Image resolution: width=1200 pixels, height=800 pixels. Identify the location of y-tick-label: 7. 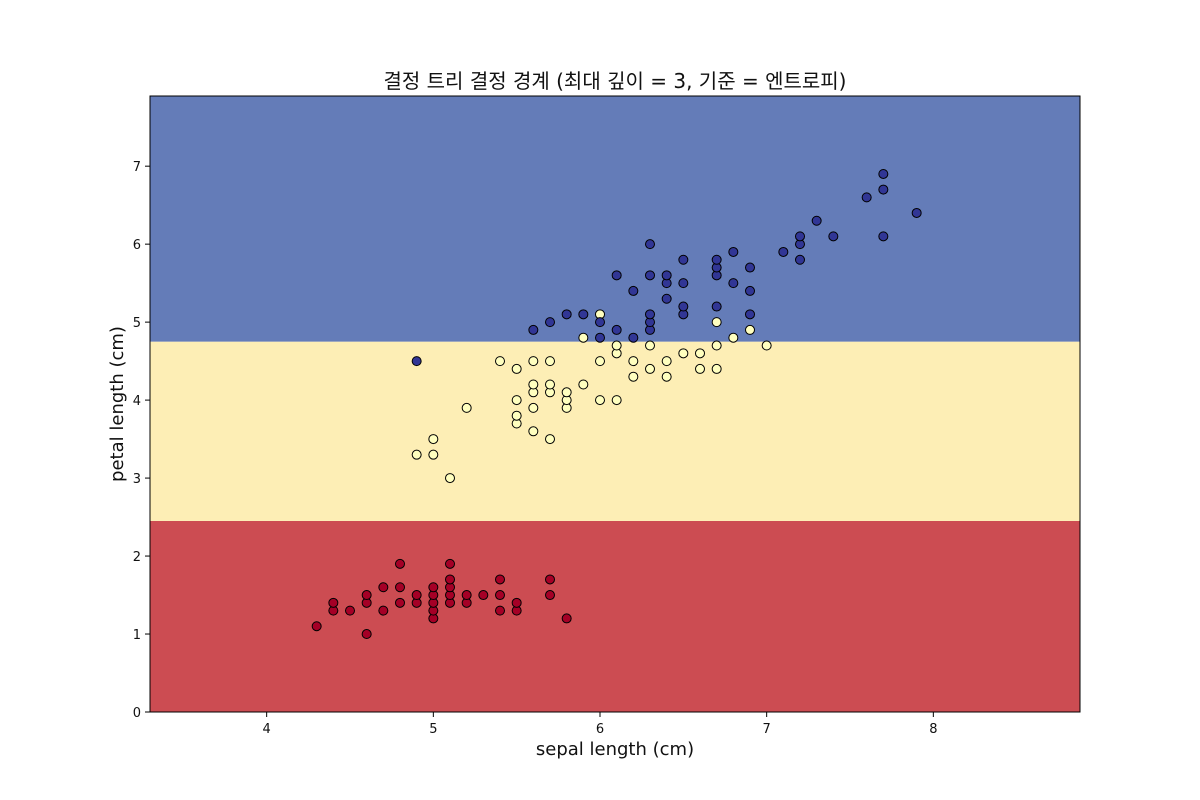
(137, 167).